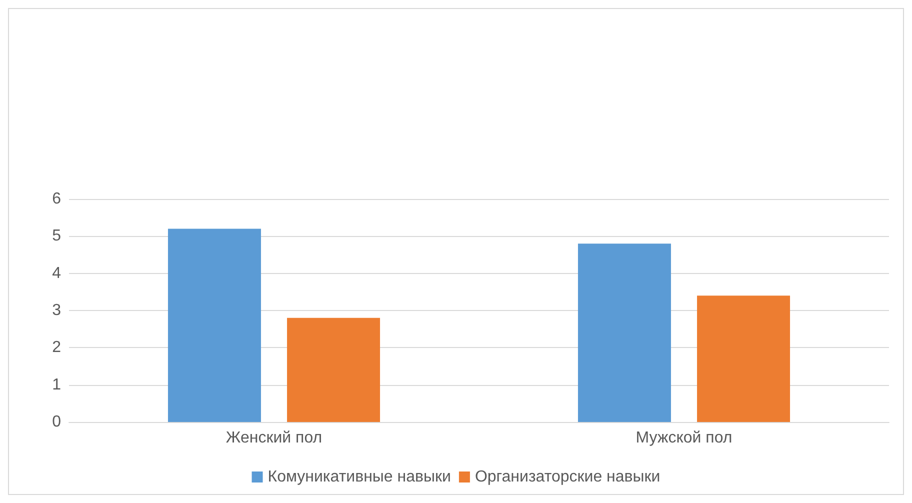  I want to click on y-tick-label: 1, so click(57, 385).